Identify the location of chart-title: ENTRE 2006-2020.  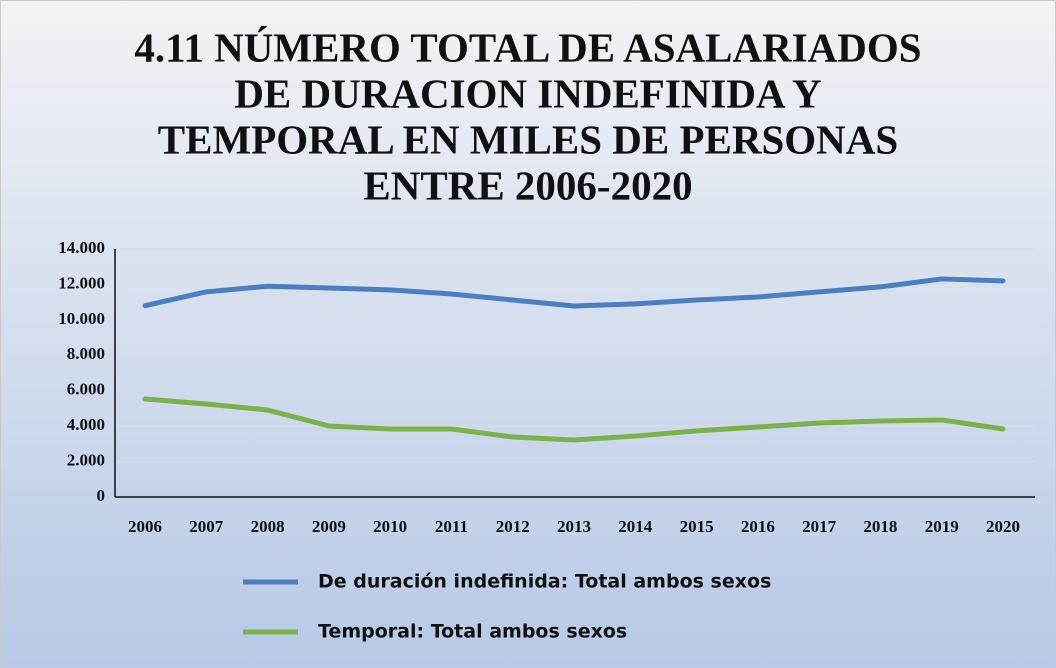
(527, 185).